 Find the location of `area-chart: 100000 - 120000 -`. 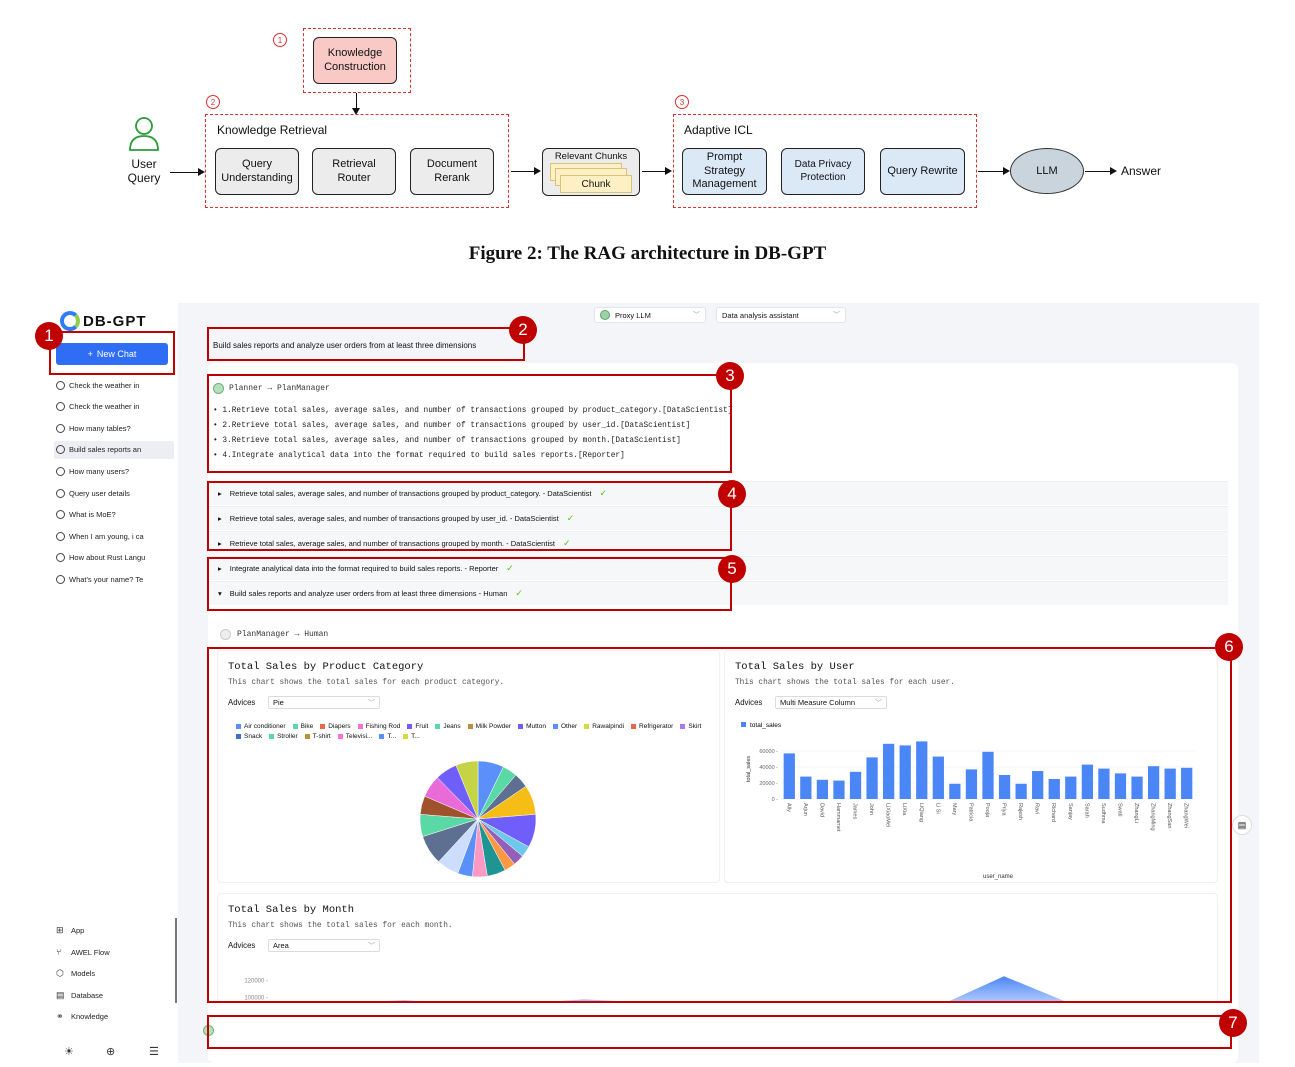

area-chart: 100000 - 120000 - is located at coordinates (714, 989).